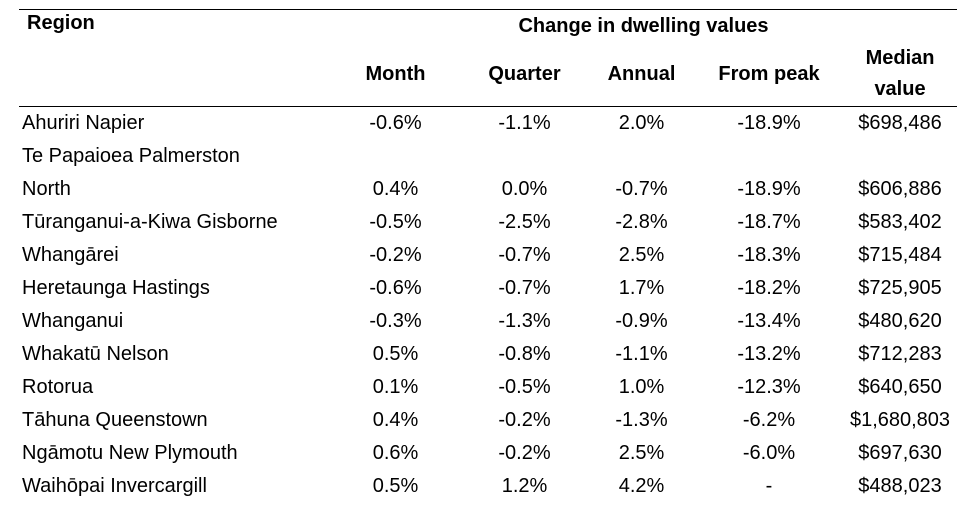  What do you see at coordinates (900, 354) in the screenshot?
I see `median-cell: $712,283` at bounding box center [900, 354].